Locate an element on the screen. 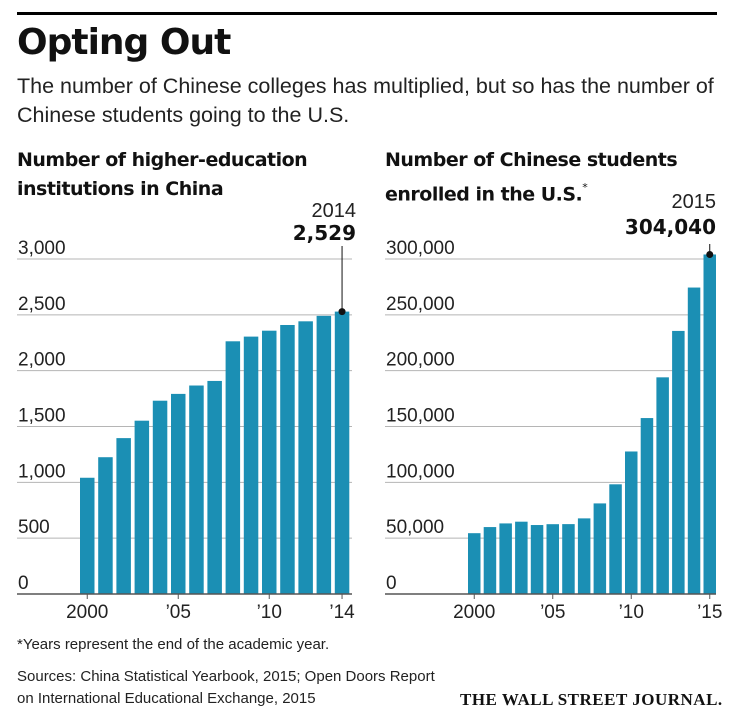  annotation-year: 2015 is located at coordinates (694, 202).